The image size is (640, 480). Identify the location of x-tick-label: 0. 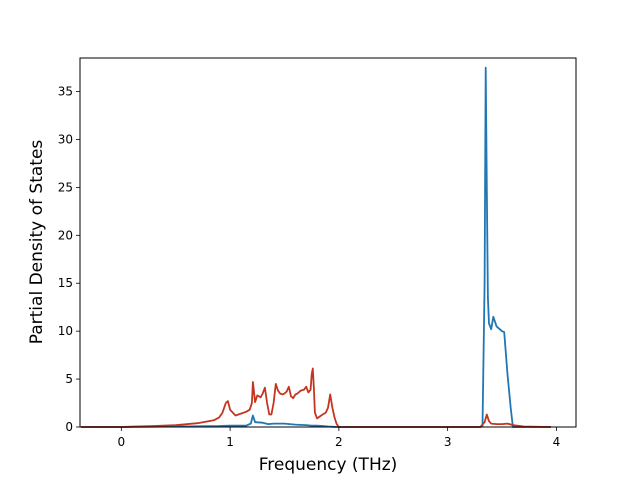
(122, 442).